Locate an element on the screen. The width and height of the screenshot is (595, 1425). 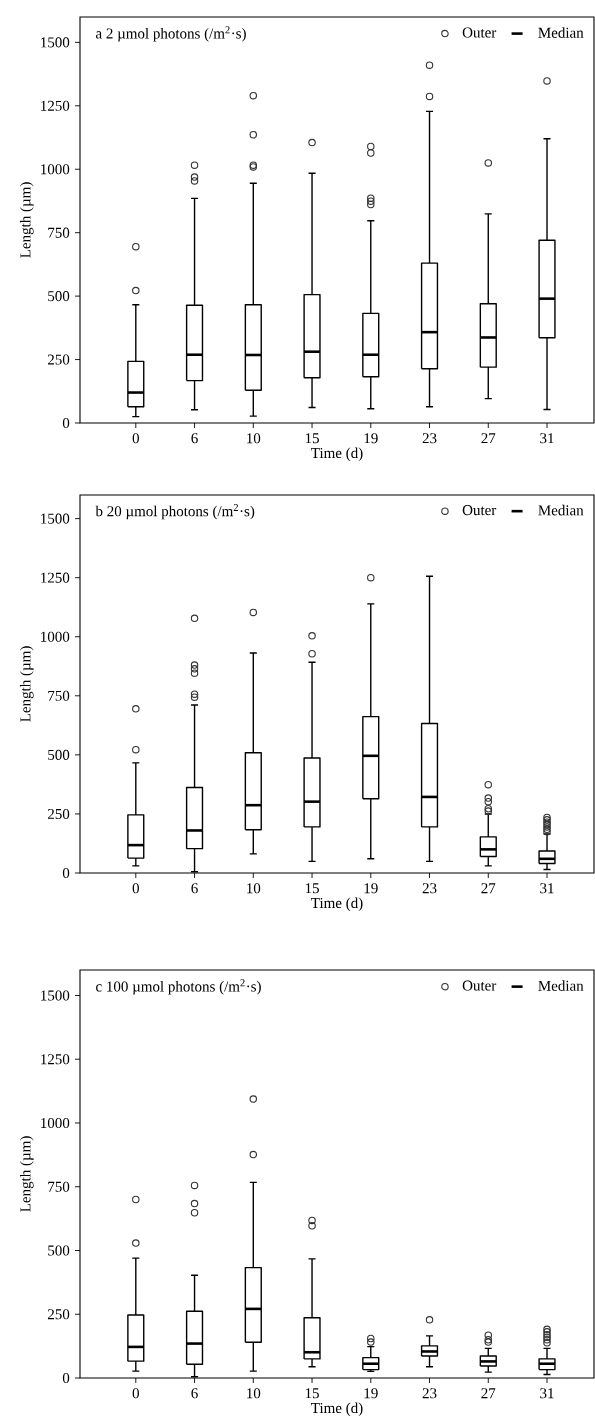
text: b 20 µmol photons (/m$^{2}$·s) is located at coordinates (175, 511).